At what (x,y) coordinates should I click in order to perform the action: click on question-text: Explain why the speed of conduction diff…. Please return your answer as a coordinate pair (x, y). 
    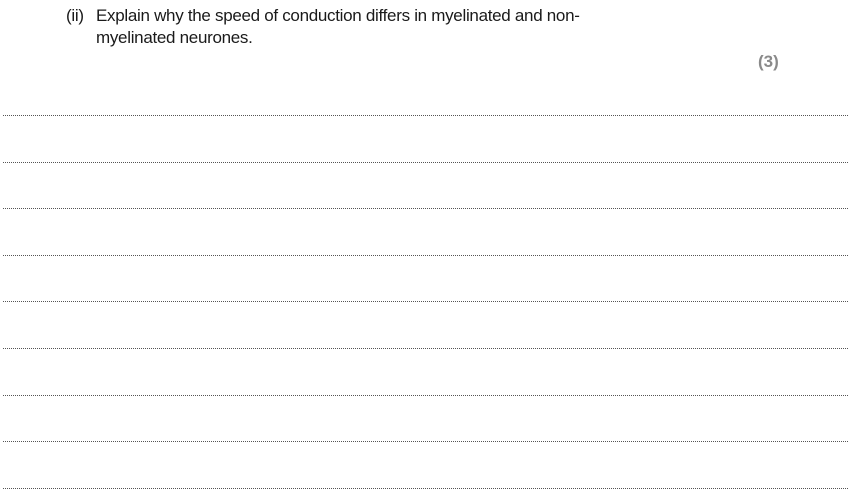
    Looking at the image, I should click on (338, 26).